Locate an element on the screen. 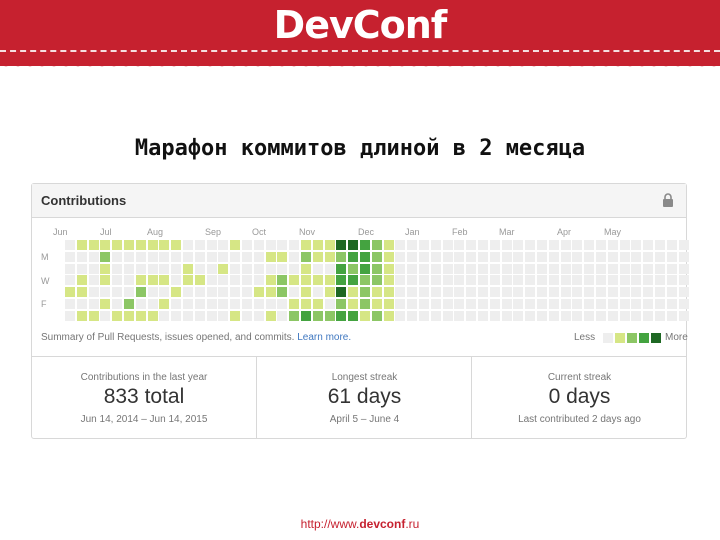  stat-value: 61 days is located at coordinates (364, 397).